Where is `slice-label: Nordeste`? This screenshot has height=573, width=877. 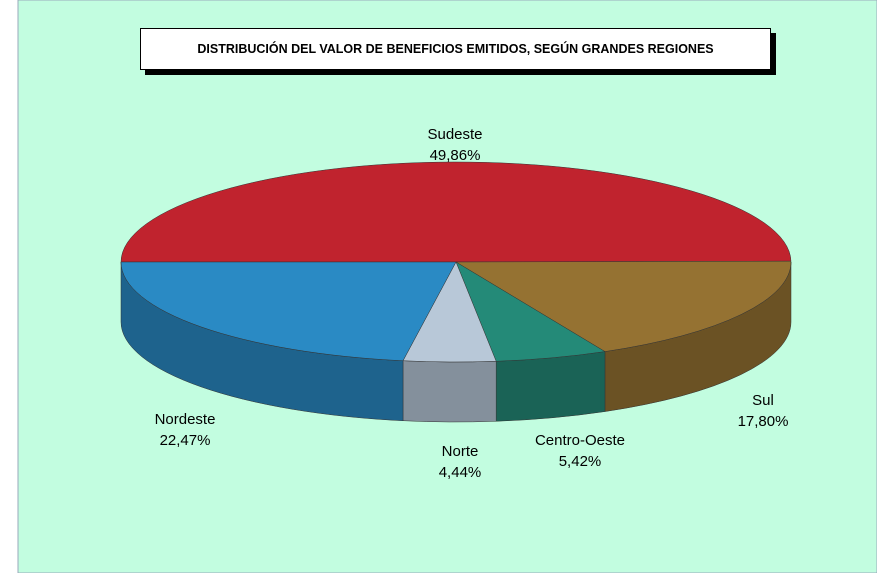 slice-label: Nordeste is located at coordinates (185, 419).